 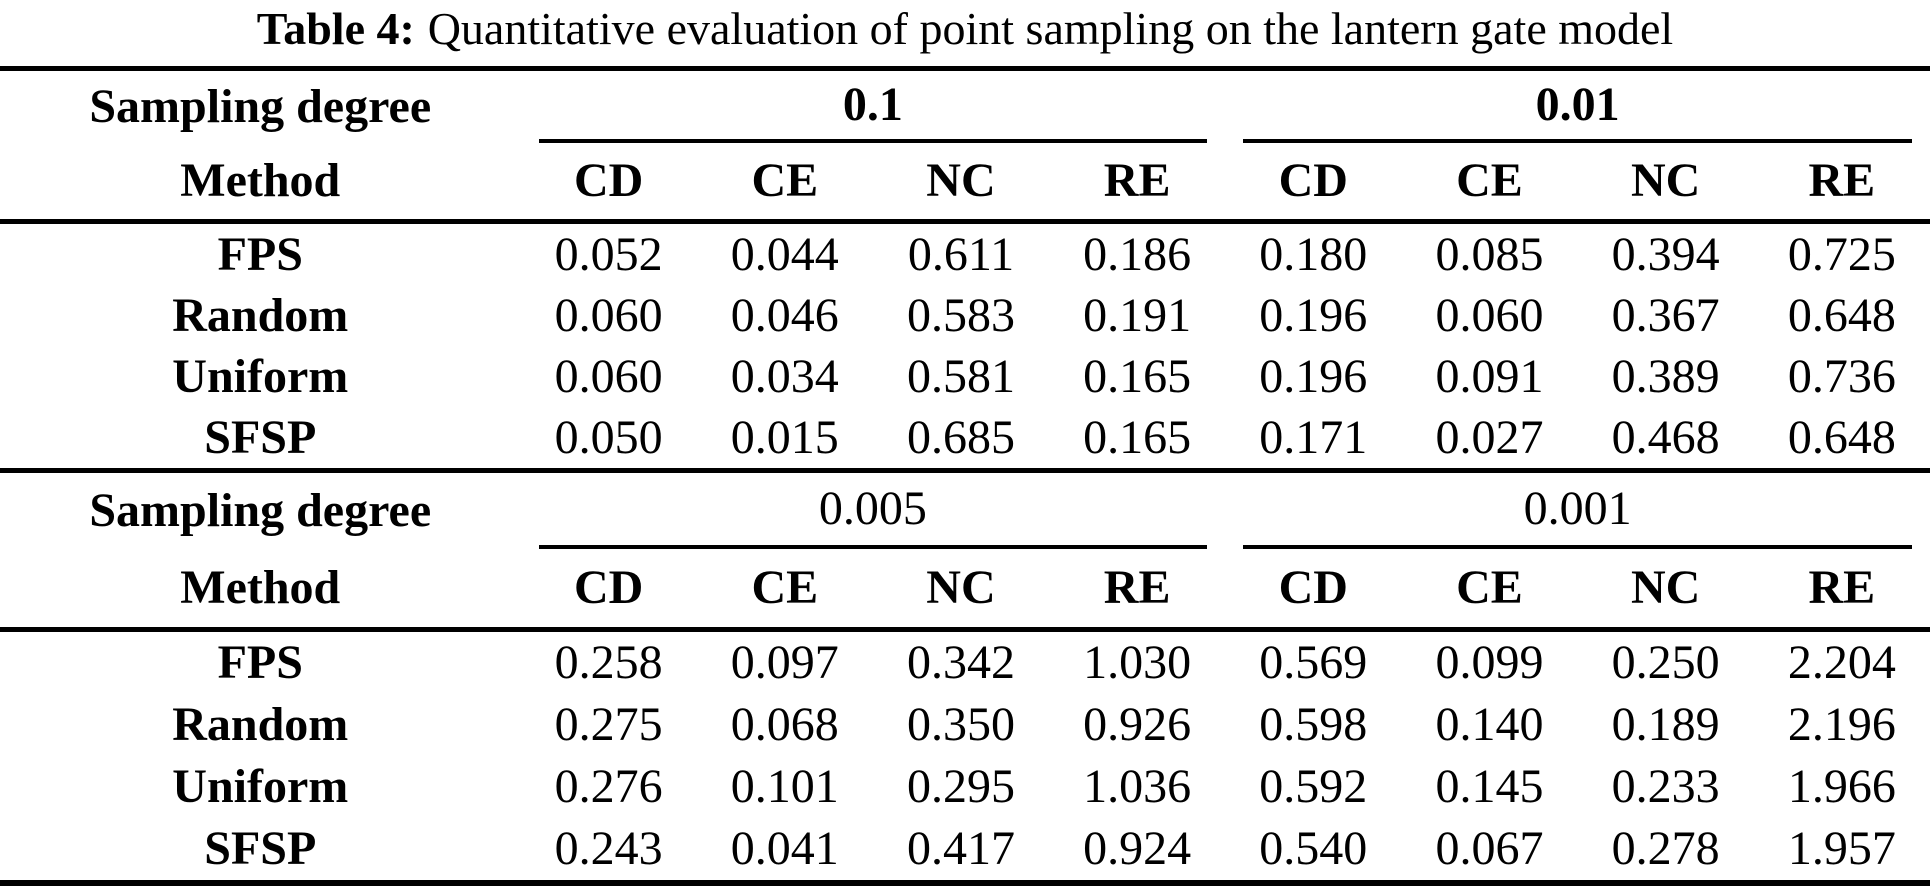 What do you see at coordinates (784, 437) in the screenshot?
I see `value-cell: 0.015` at bounding box center [784, 437].